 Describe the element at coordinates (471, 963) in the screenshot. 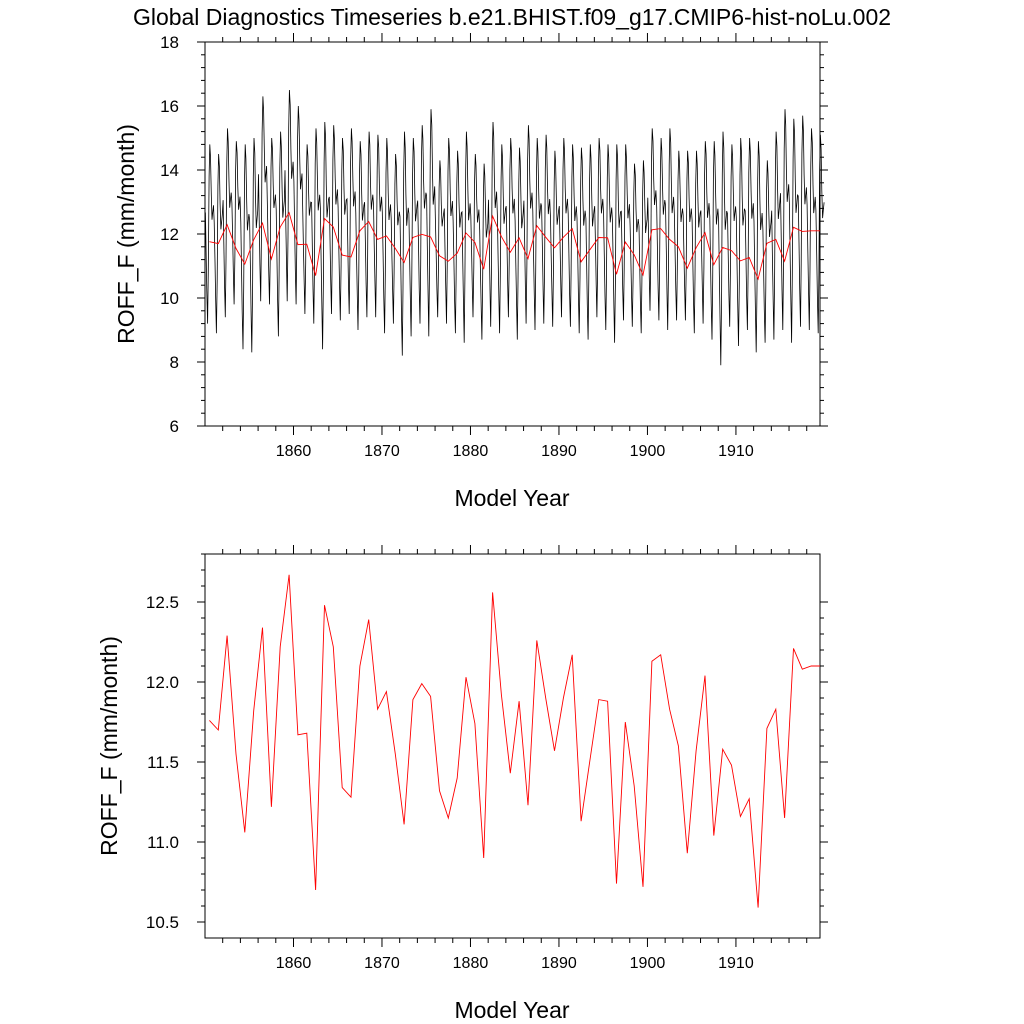

I see `bottom-panel-x-tick-label: 1880` at that location.